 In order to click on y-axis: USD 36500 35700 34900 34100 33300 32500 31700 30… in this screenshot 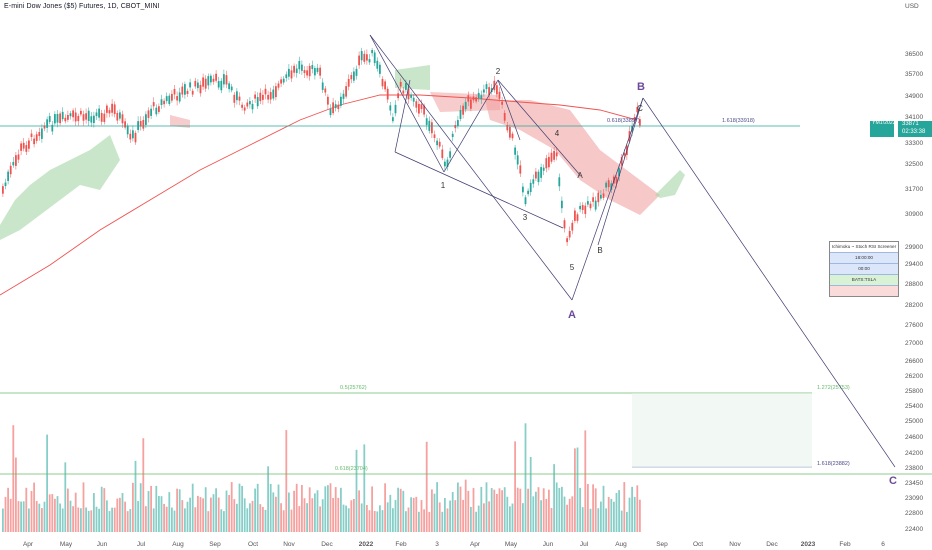, I will do `click(914, 268)`.